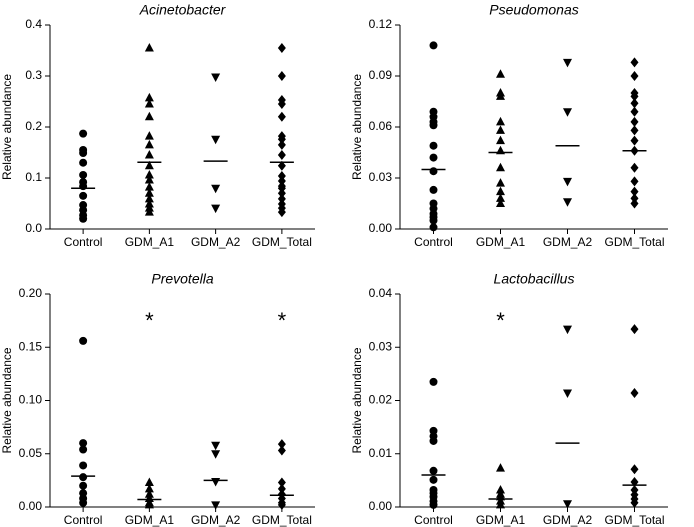 The height and width of the screenshot is (527, 694). What do you see at coordinates (33, 228) in the screenshot?
I see `y-tick-label: 0.0` at bounding box center [33, 228].